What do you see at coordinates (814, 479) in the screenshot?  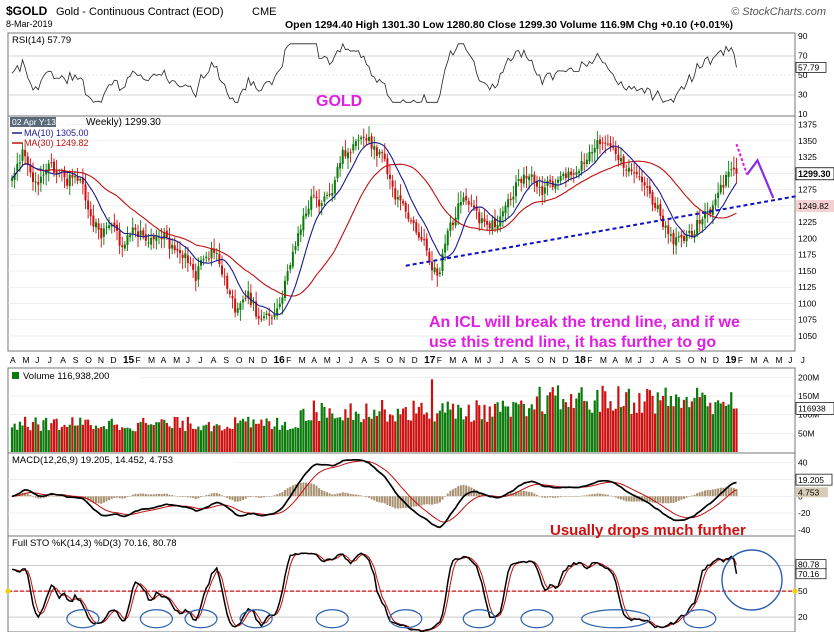 I see `macd-value-box` at bounding box center [814, 479].